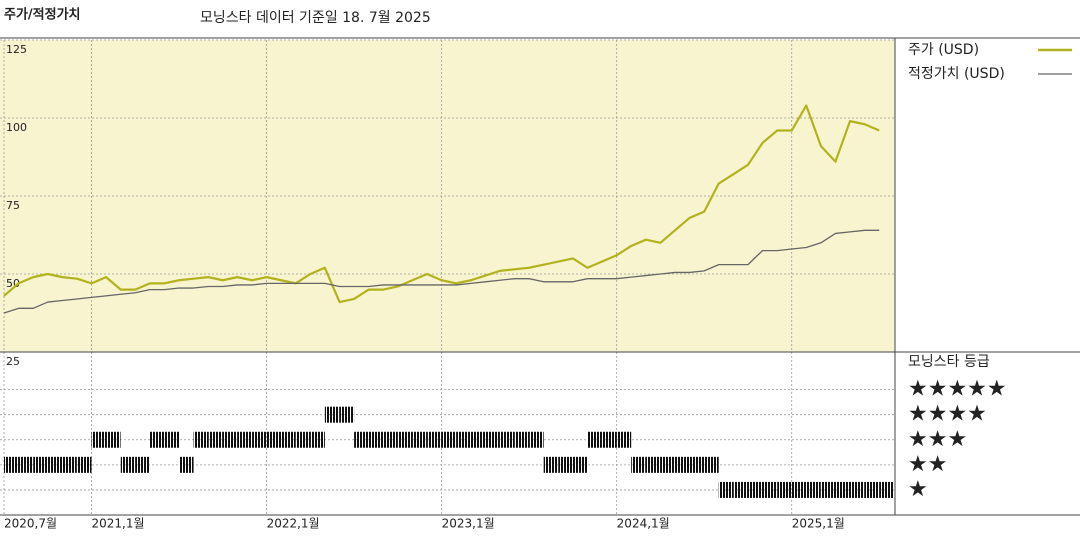 The width and height of the screenshot is (1080, 540). What do you see at coordinates (643, 524) in the screenshot?
I see `x-tick-label: 2024,1월` at bounding box center [643, 524].